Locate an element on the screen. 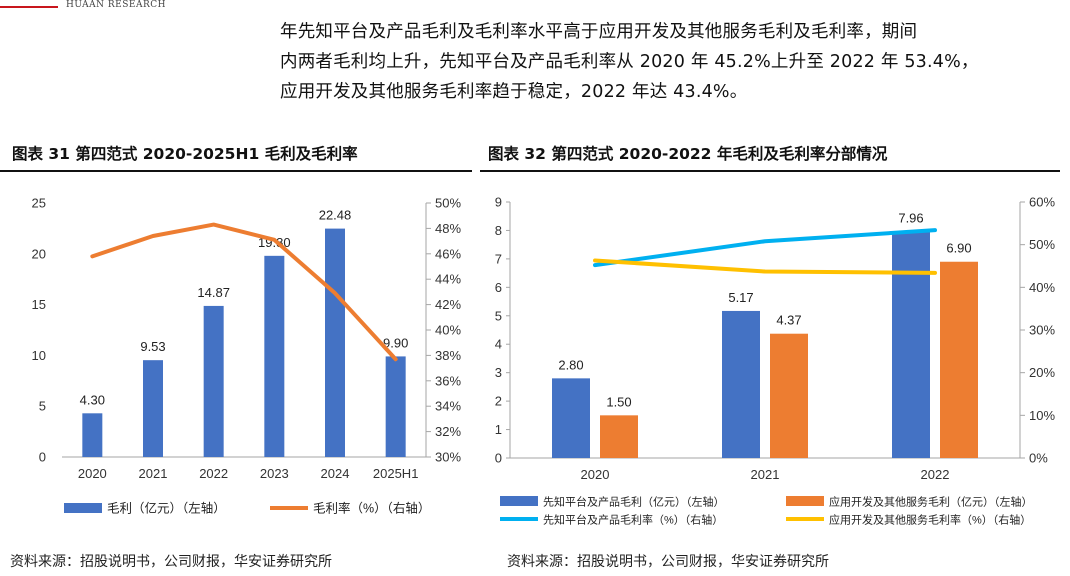  brand-line is located at coordinates (29, 7).